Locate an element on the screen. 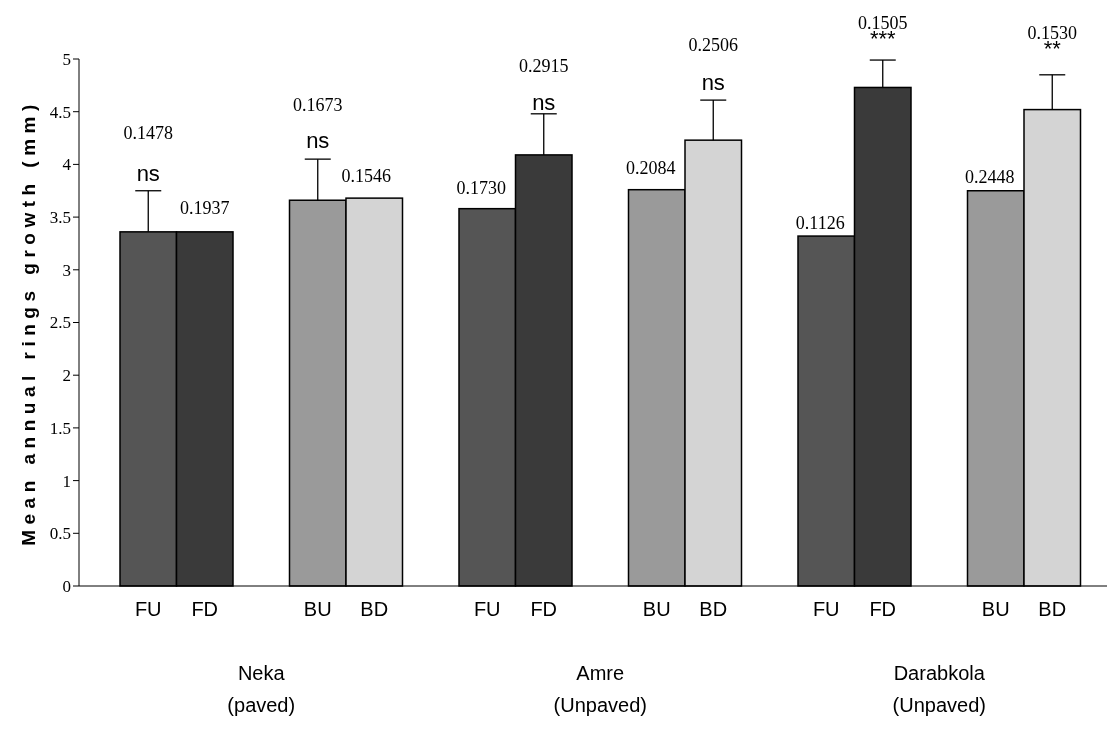  y-tick-label: 0 is located at coordinates (66, 586).